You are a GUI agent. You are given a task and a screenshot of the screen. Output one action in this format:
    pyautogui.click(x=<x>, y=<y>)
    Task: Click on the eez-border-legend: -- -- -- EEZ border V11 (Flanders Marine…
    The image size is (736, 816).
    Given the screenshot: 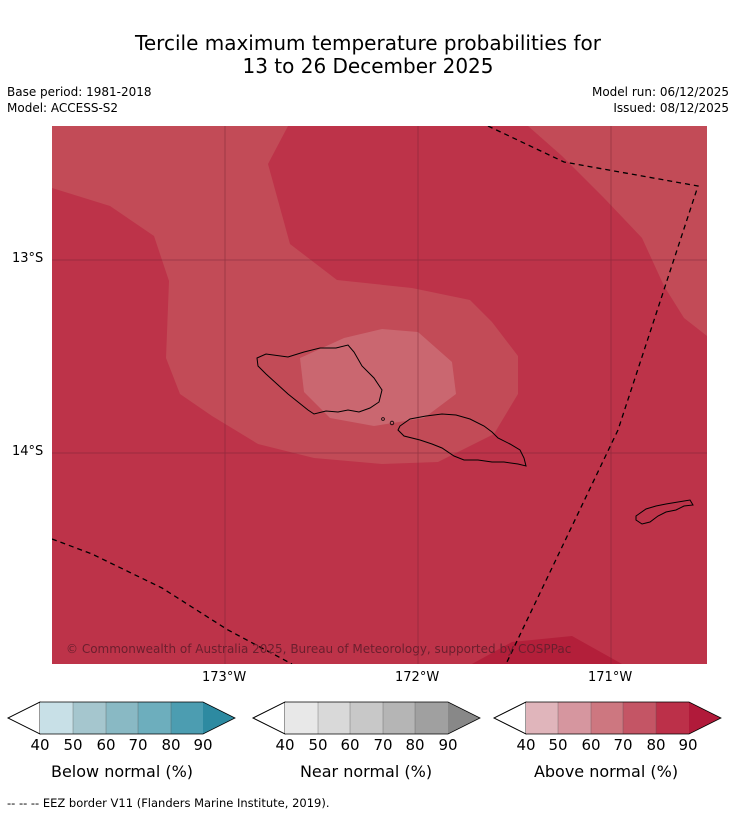 What is the action you would take?
    pyautogui.click(x=168, y=803)
    